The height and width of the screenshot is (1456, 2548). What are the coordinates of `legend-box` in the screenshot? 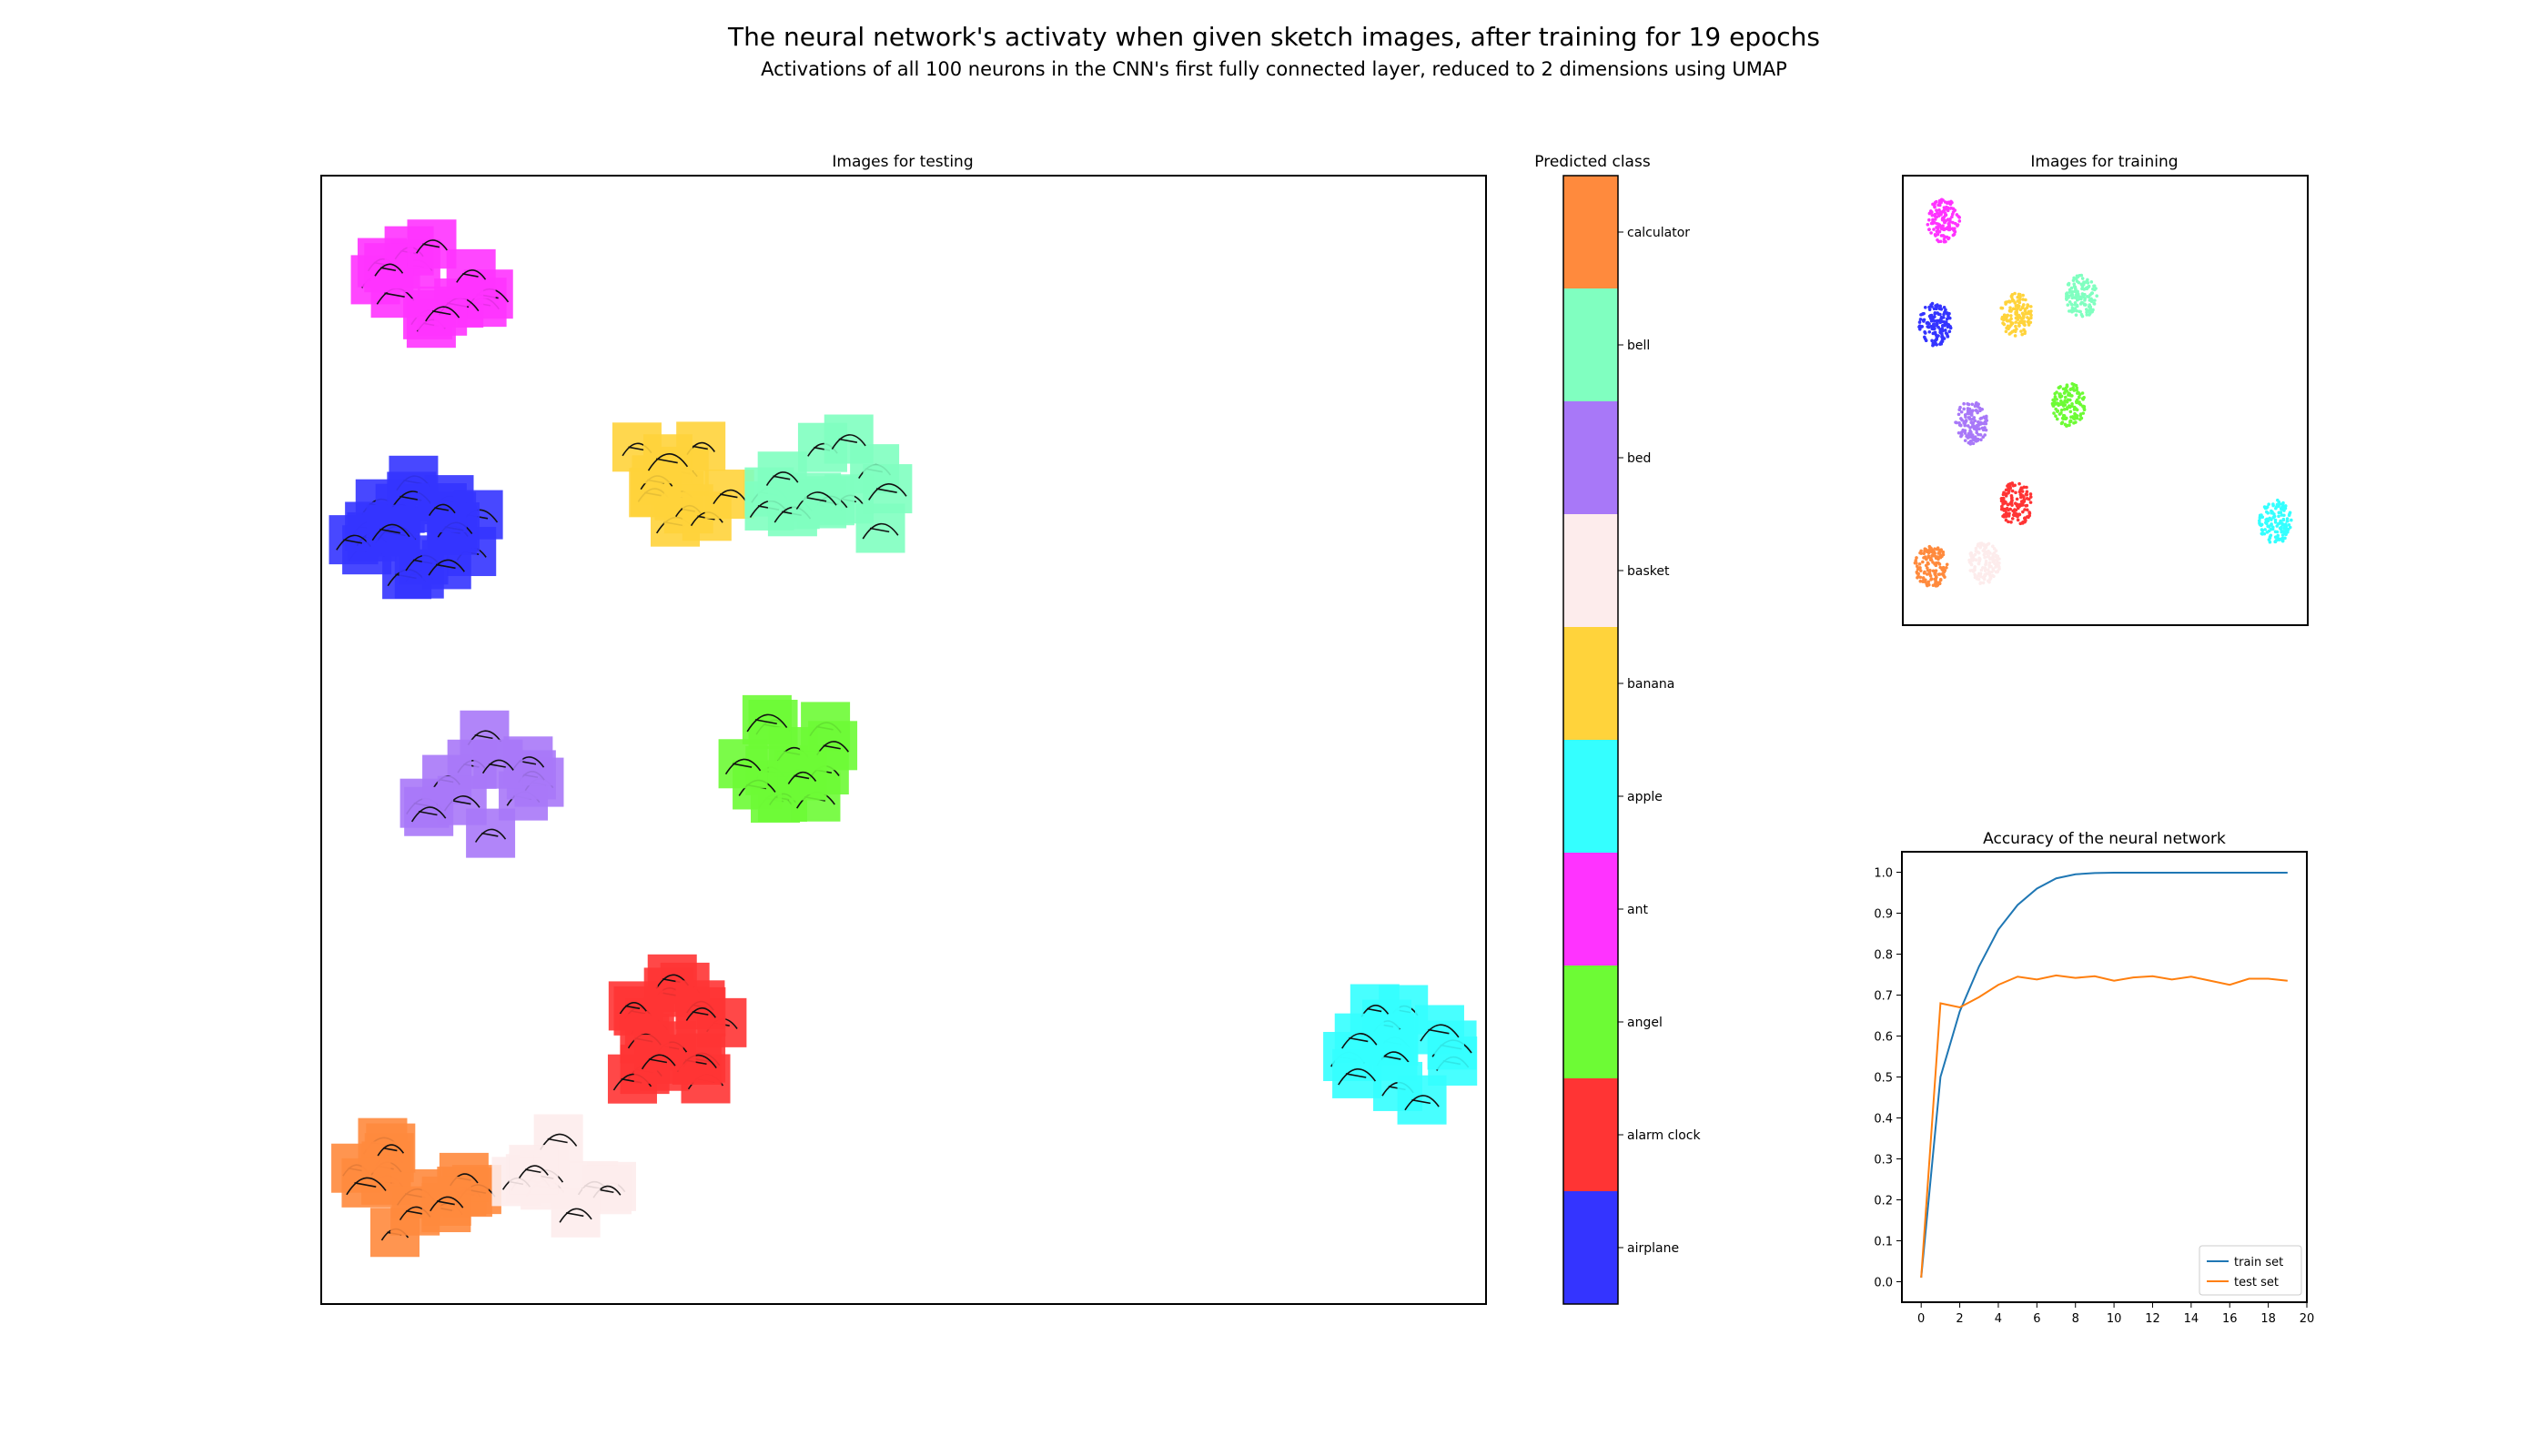 It's located at (2251, 1270).